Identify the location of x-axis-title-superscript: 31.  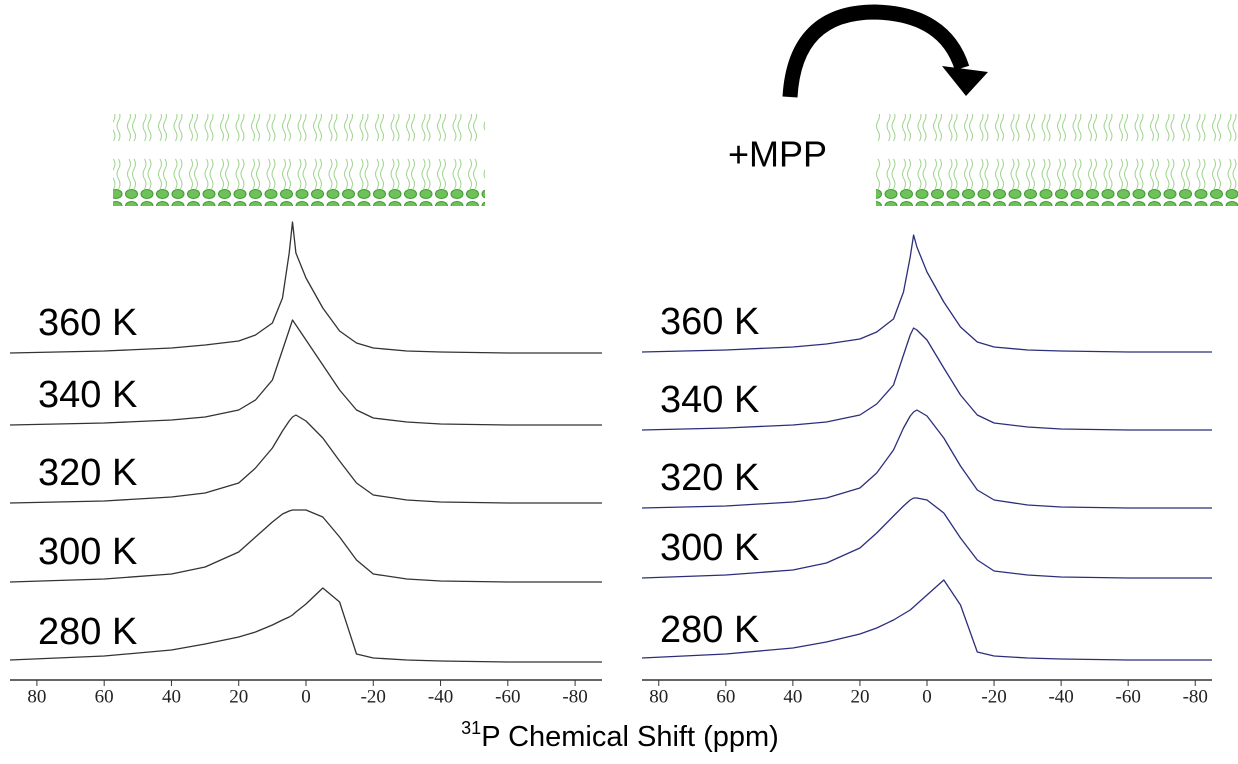
(471, 728).